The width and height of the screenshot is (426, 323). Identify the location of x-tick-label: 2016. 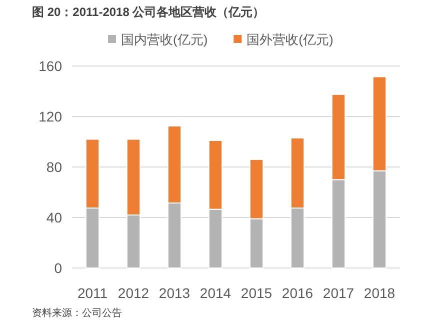
(298, 293).